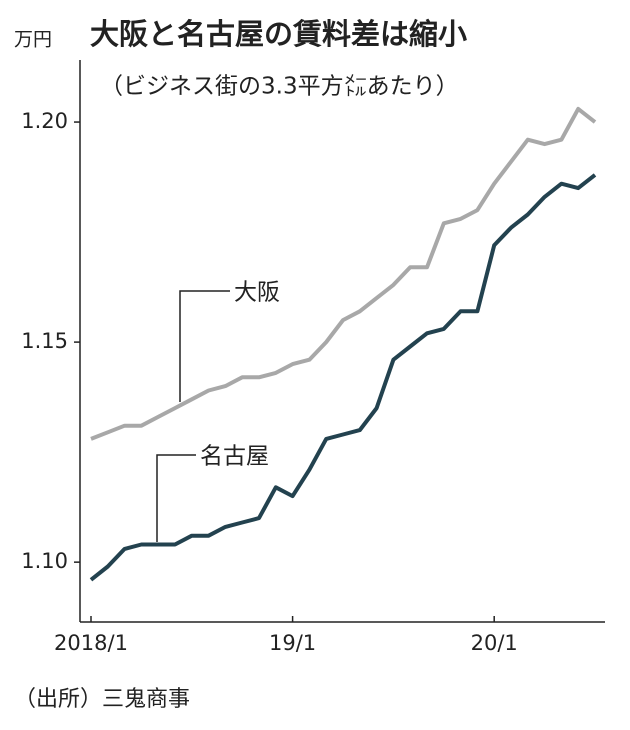  What do you see at coordinates (257, 293) in the screenshot?
I see `series-label: 大阪` at bounding box center [257, 293].